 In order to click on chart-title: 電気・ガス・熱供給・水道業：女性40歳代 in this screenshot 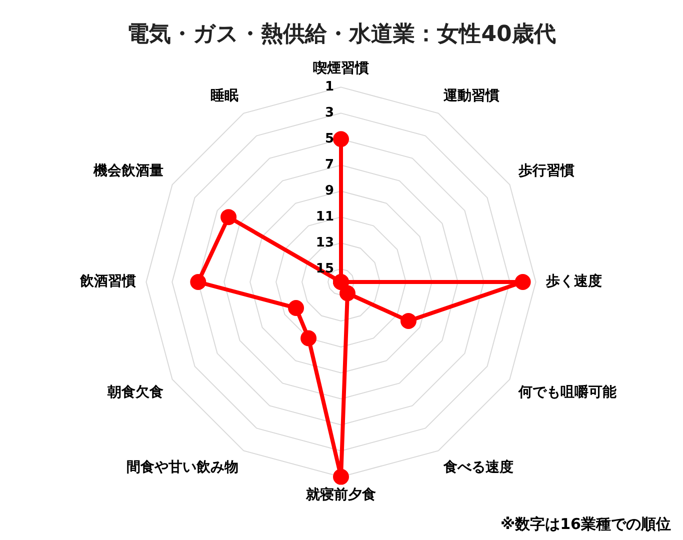, I will do `click(341, 34)`.